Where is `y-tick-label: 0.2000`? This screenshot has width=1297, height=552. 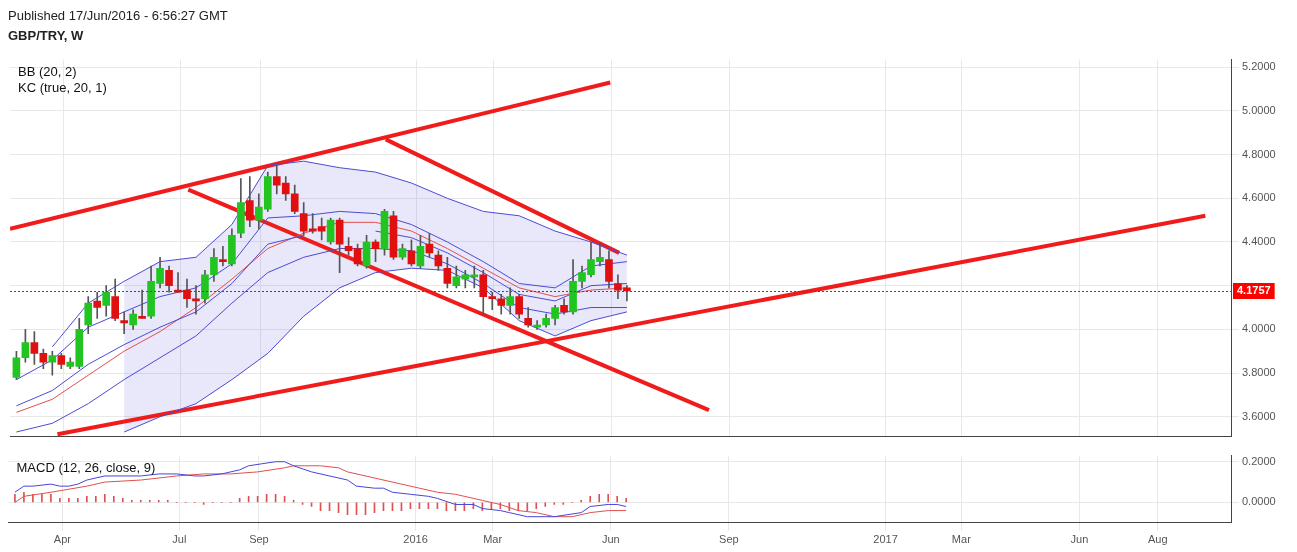 y-tick-label: 0.2000 is located at coordinates (1259, 460).